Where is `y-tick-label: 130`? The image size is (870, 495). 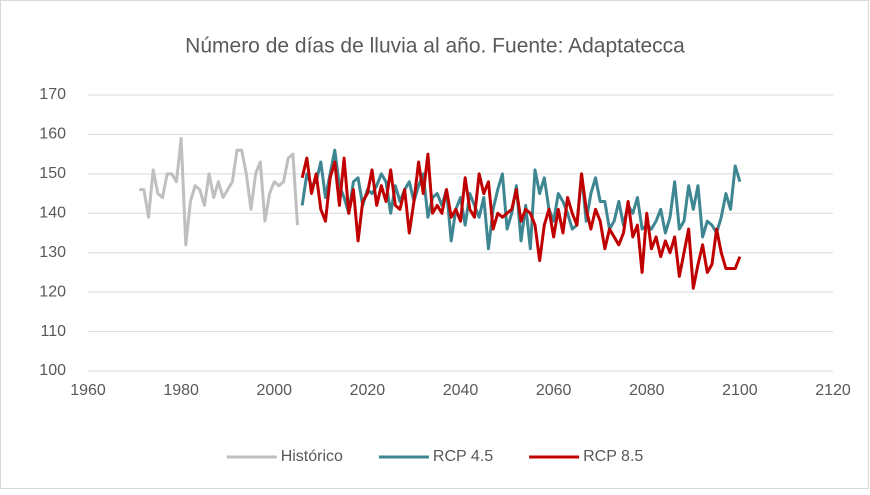 y-tick-label: 130 is located at coordinates (52, 252).